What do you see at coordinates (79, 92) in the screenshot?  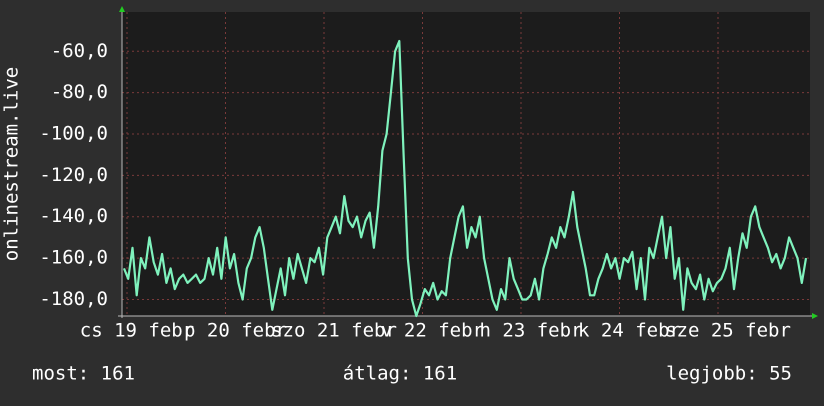 I see `y-tick-label: -80,0` at bounding box center [79, 92].